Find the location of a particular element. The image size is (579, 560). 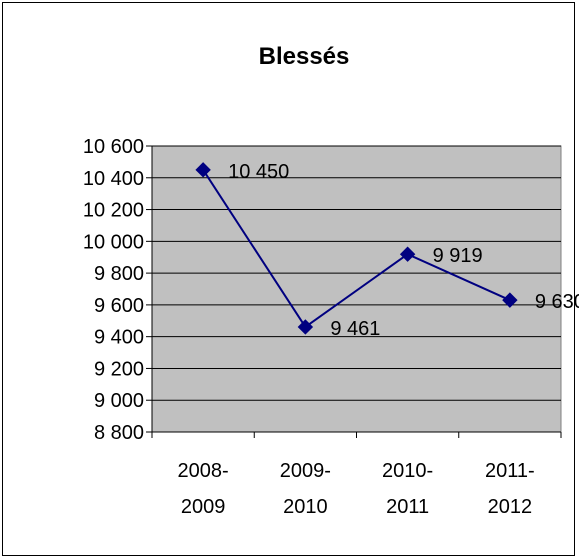

x-tick-label: 2009- is located at coordinates (305, 471).